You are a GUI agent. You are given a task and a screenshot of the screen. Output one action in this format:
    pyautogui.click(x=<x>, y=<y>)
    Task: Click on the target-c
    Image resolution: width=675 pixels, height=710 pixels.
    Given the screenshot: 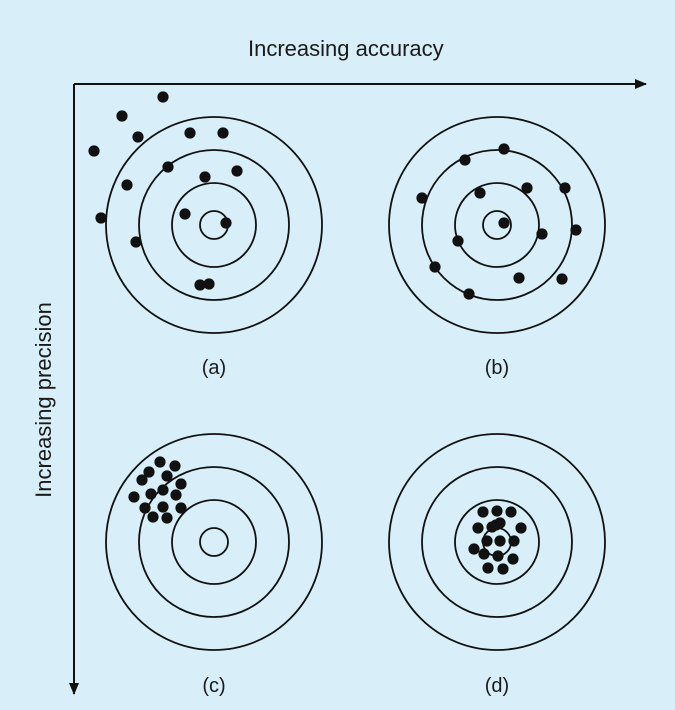 What is the action you would take?
    pyautogui.click(x=214, y=542)
    